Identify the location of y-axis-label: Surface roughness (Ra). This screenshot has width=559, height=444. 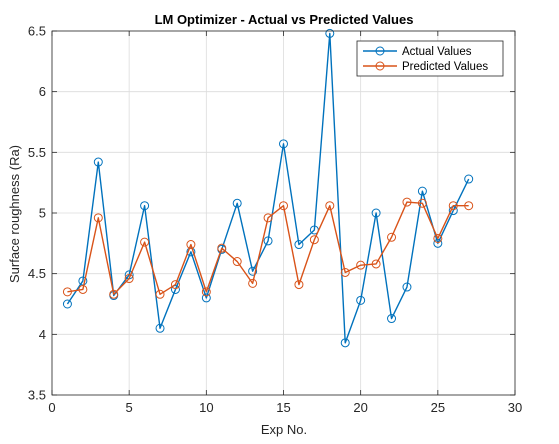
(14, 214).